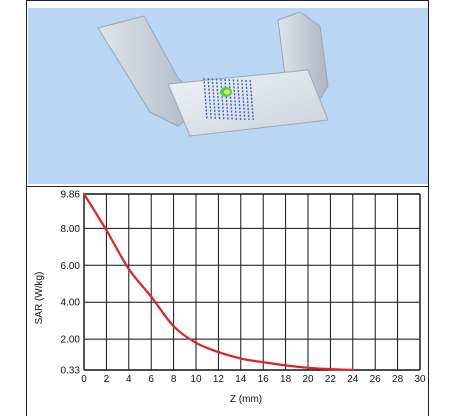  Describe the element at coordinates (84, 379) in the screenshot. I see `x-tick-label: 0` at that location.